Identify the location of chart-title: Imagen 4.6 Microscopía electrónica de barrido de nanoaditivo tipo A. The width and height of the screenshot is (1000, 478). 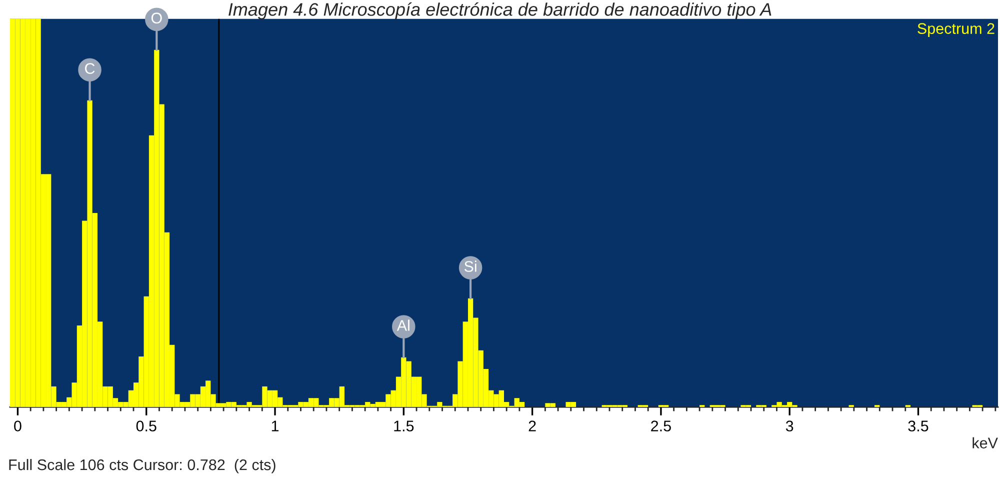
(500, 11).